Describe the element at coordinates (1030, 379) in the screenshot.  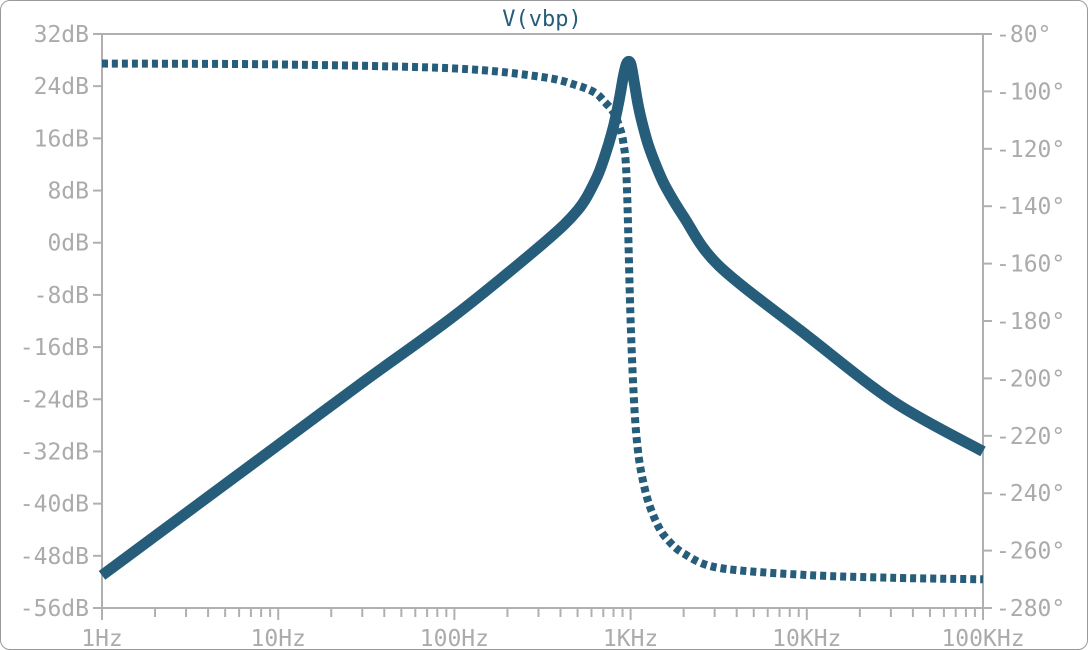
I see `y-right-tick-label: -200°` at that location.